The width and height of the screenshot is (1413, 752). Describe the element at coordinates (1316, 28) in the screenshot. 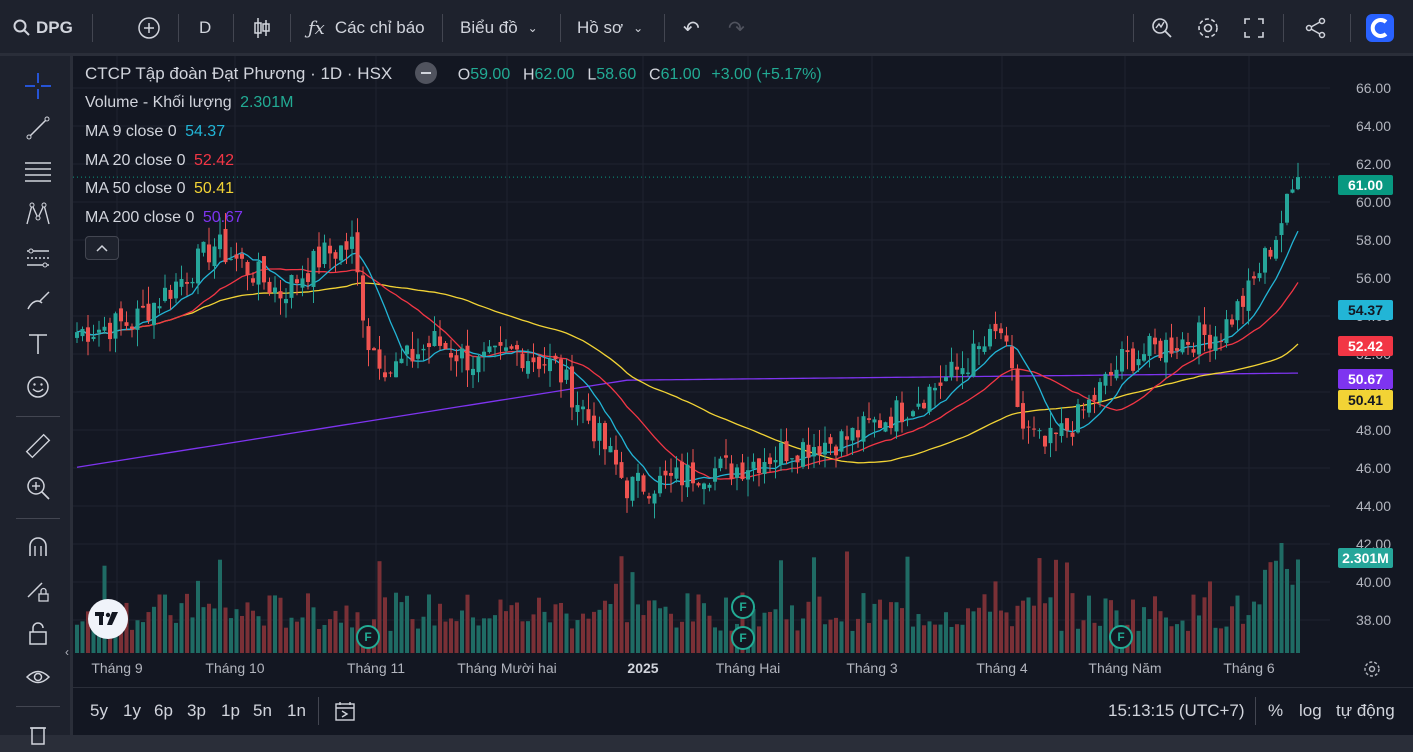

I see `share-button` at that location.